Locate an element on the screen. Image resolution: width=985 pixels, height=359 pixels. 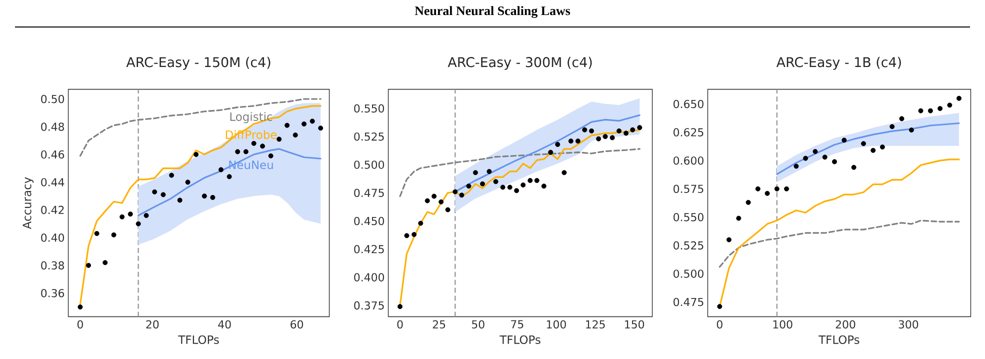
y-tick-label: 0.400 is located at coordinates (369, 277).